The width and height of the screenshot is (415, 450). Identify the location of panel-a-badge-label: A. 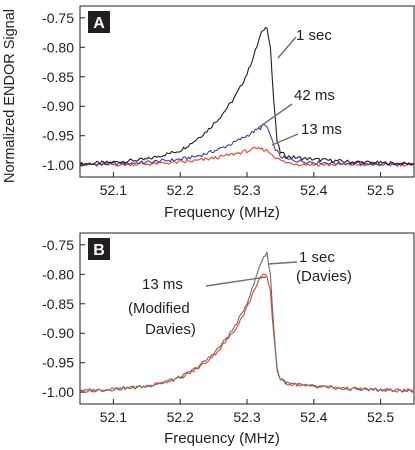
(99, 23).